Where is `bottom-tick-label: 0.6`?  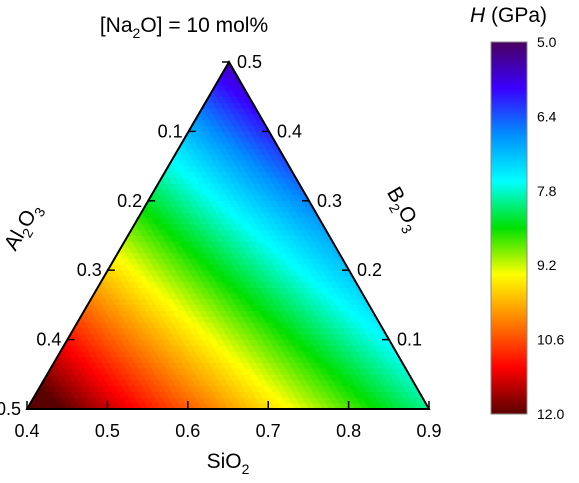
bottom-tick-label: 0.6 is located at coordinates (187, 431).